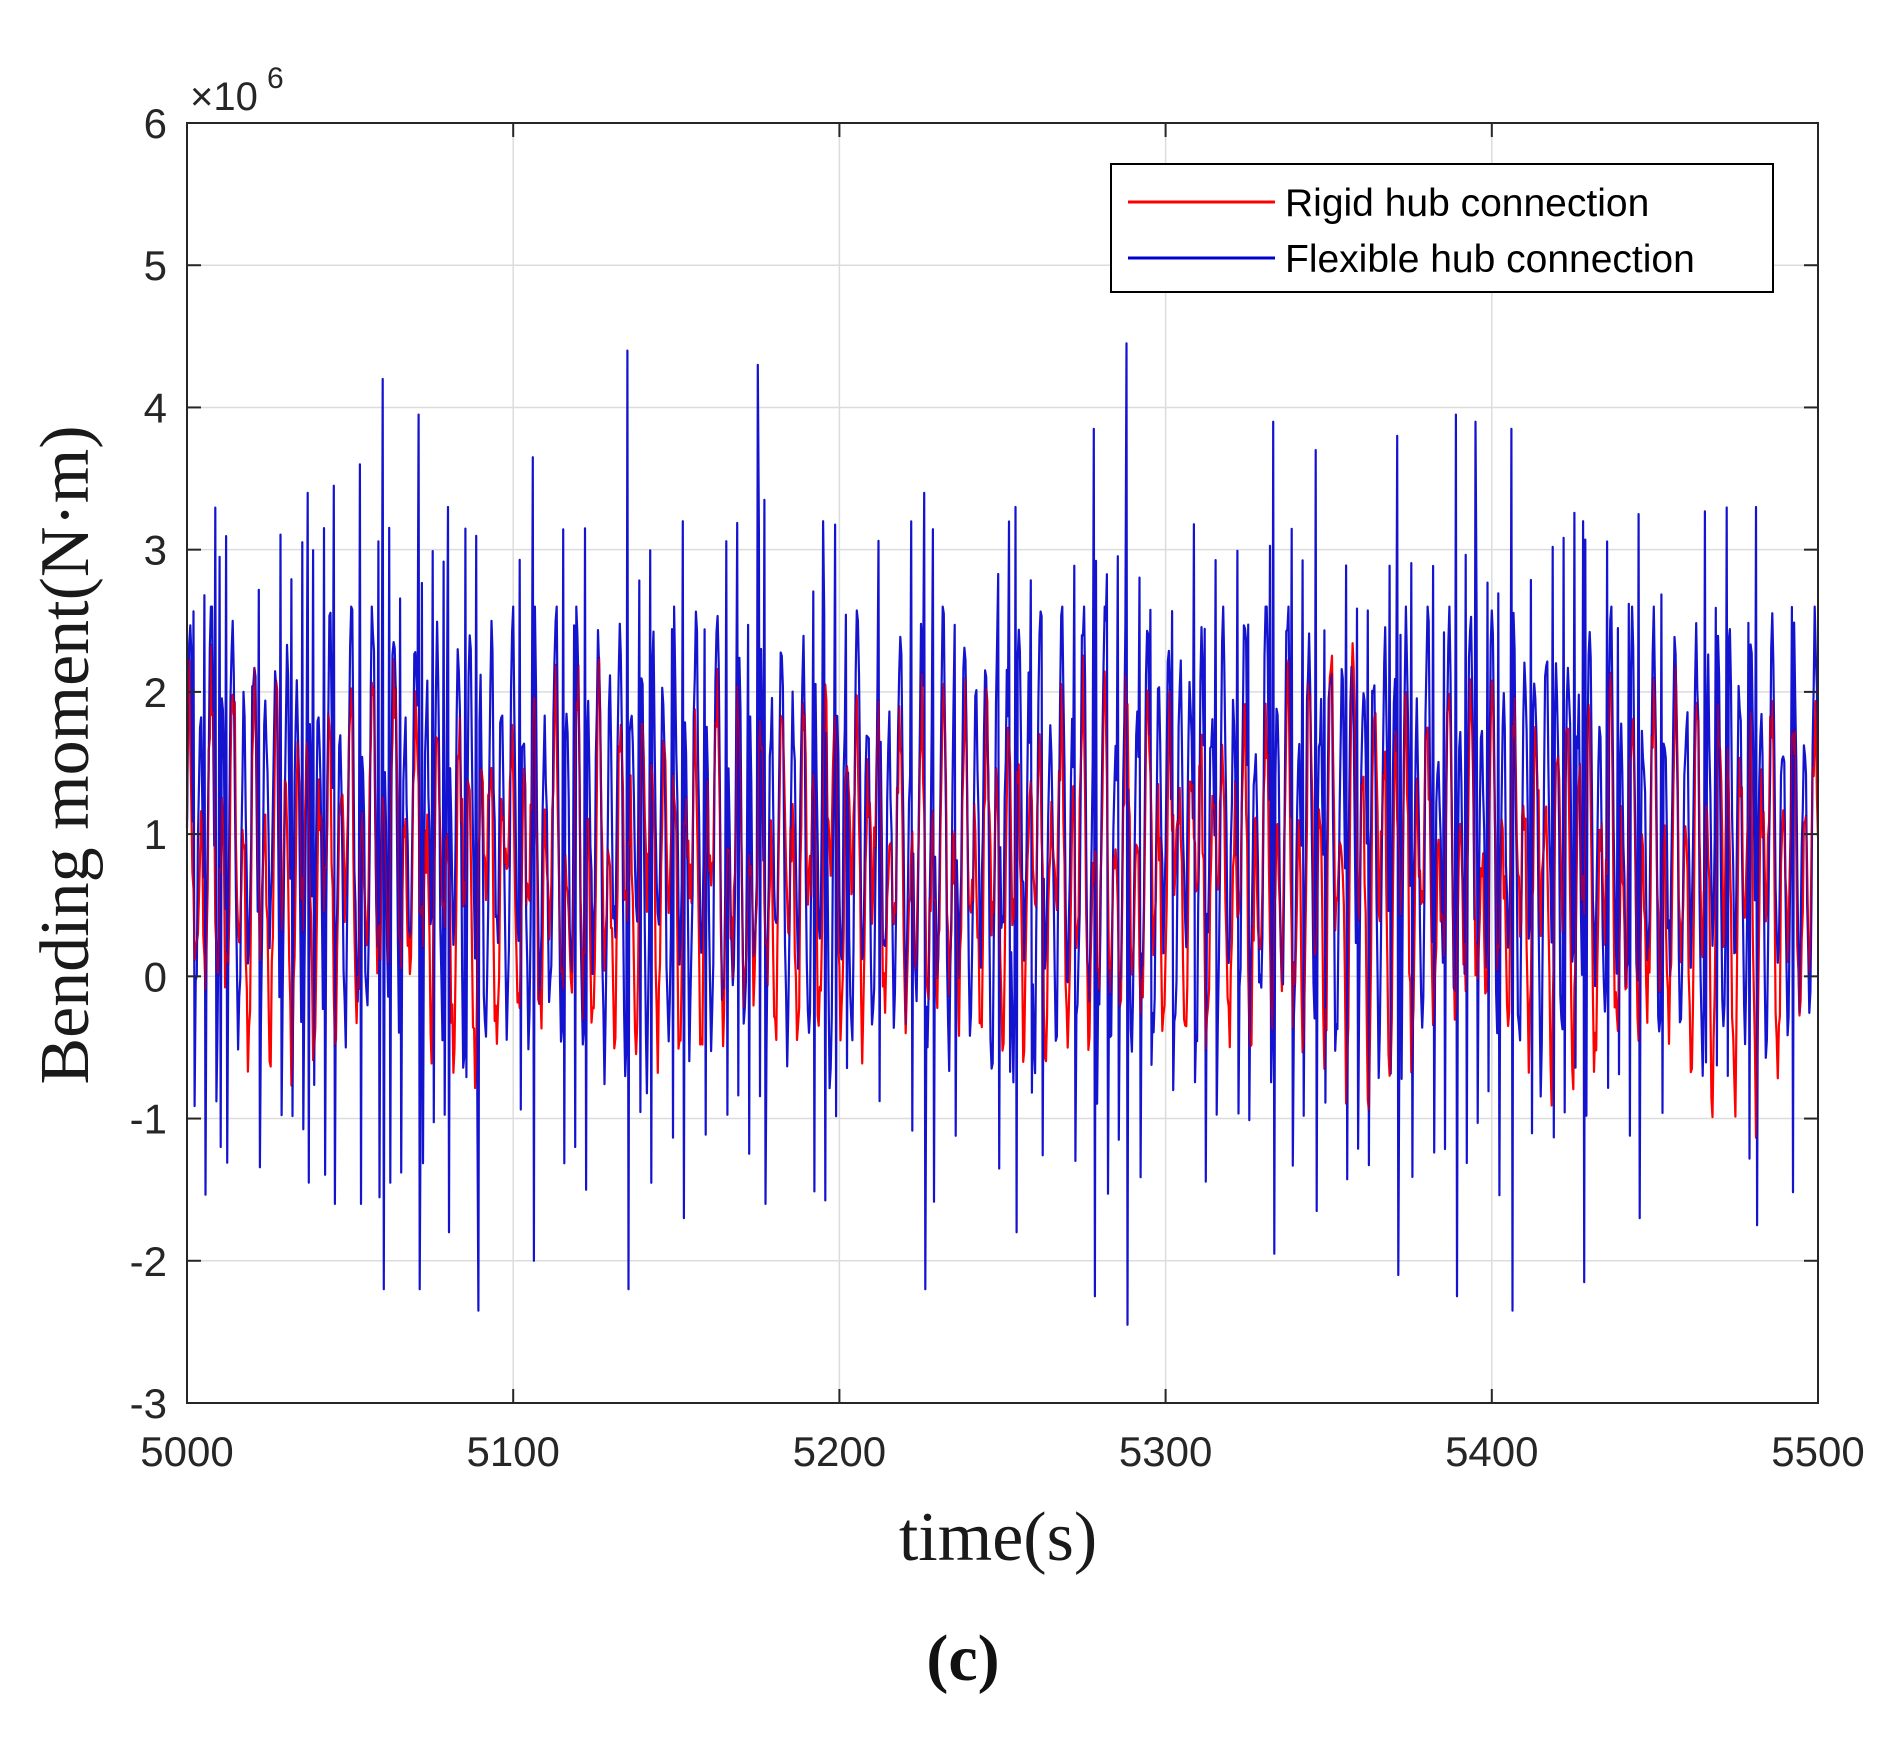 The height and width of the screenshot is (1740, 1897). I want to click on y-exponent-power: 6, so click(275, 78).